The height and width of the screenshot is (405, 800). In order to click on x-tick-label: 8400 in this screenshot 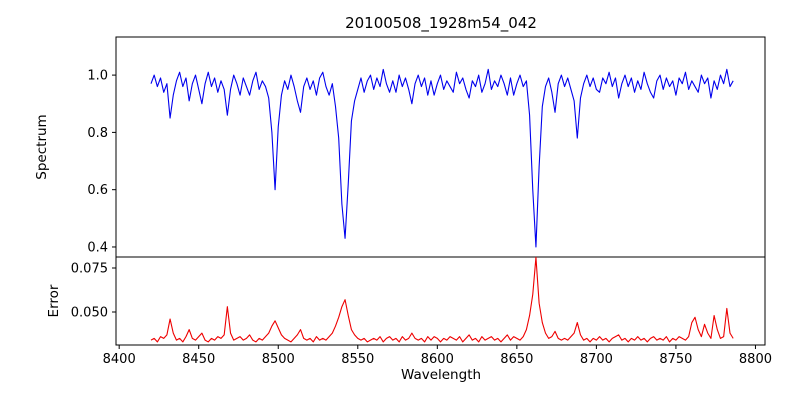, I will do `click(119, 359)`.